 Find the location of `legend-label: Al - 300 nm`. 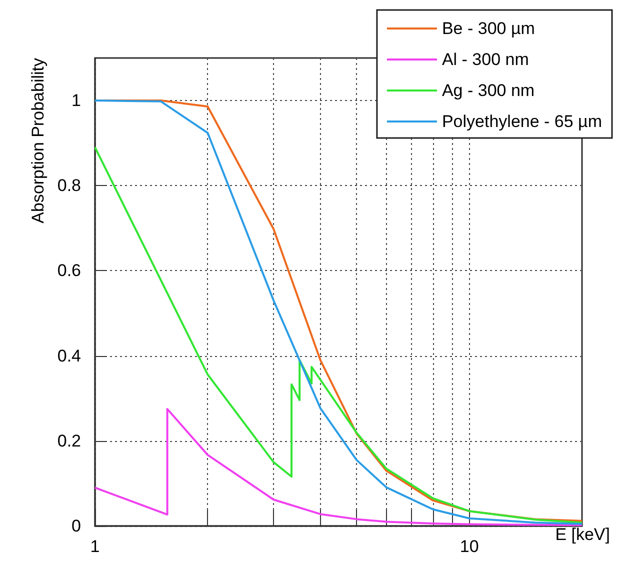

legend-label: Al - 300 nm is located at coordinates (485, 59).